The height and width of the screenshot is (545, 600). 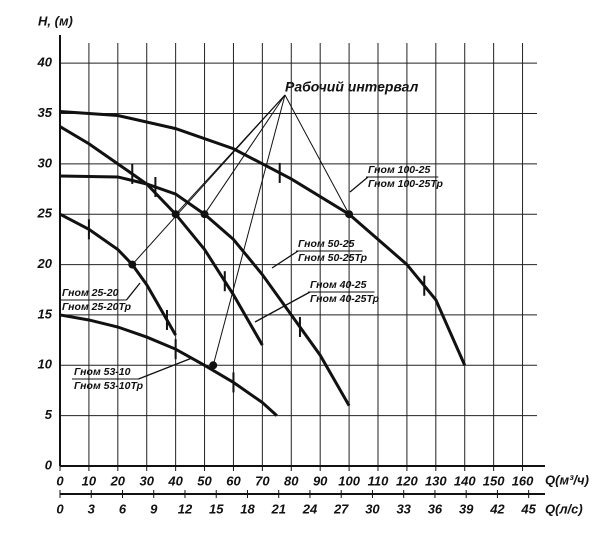 I want to click on y-tick-label: 20, so click(x=45, y=263).